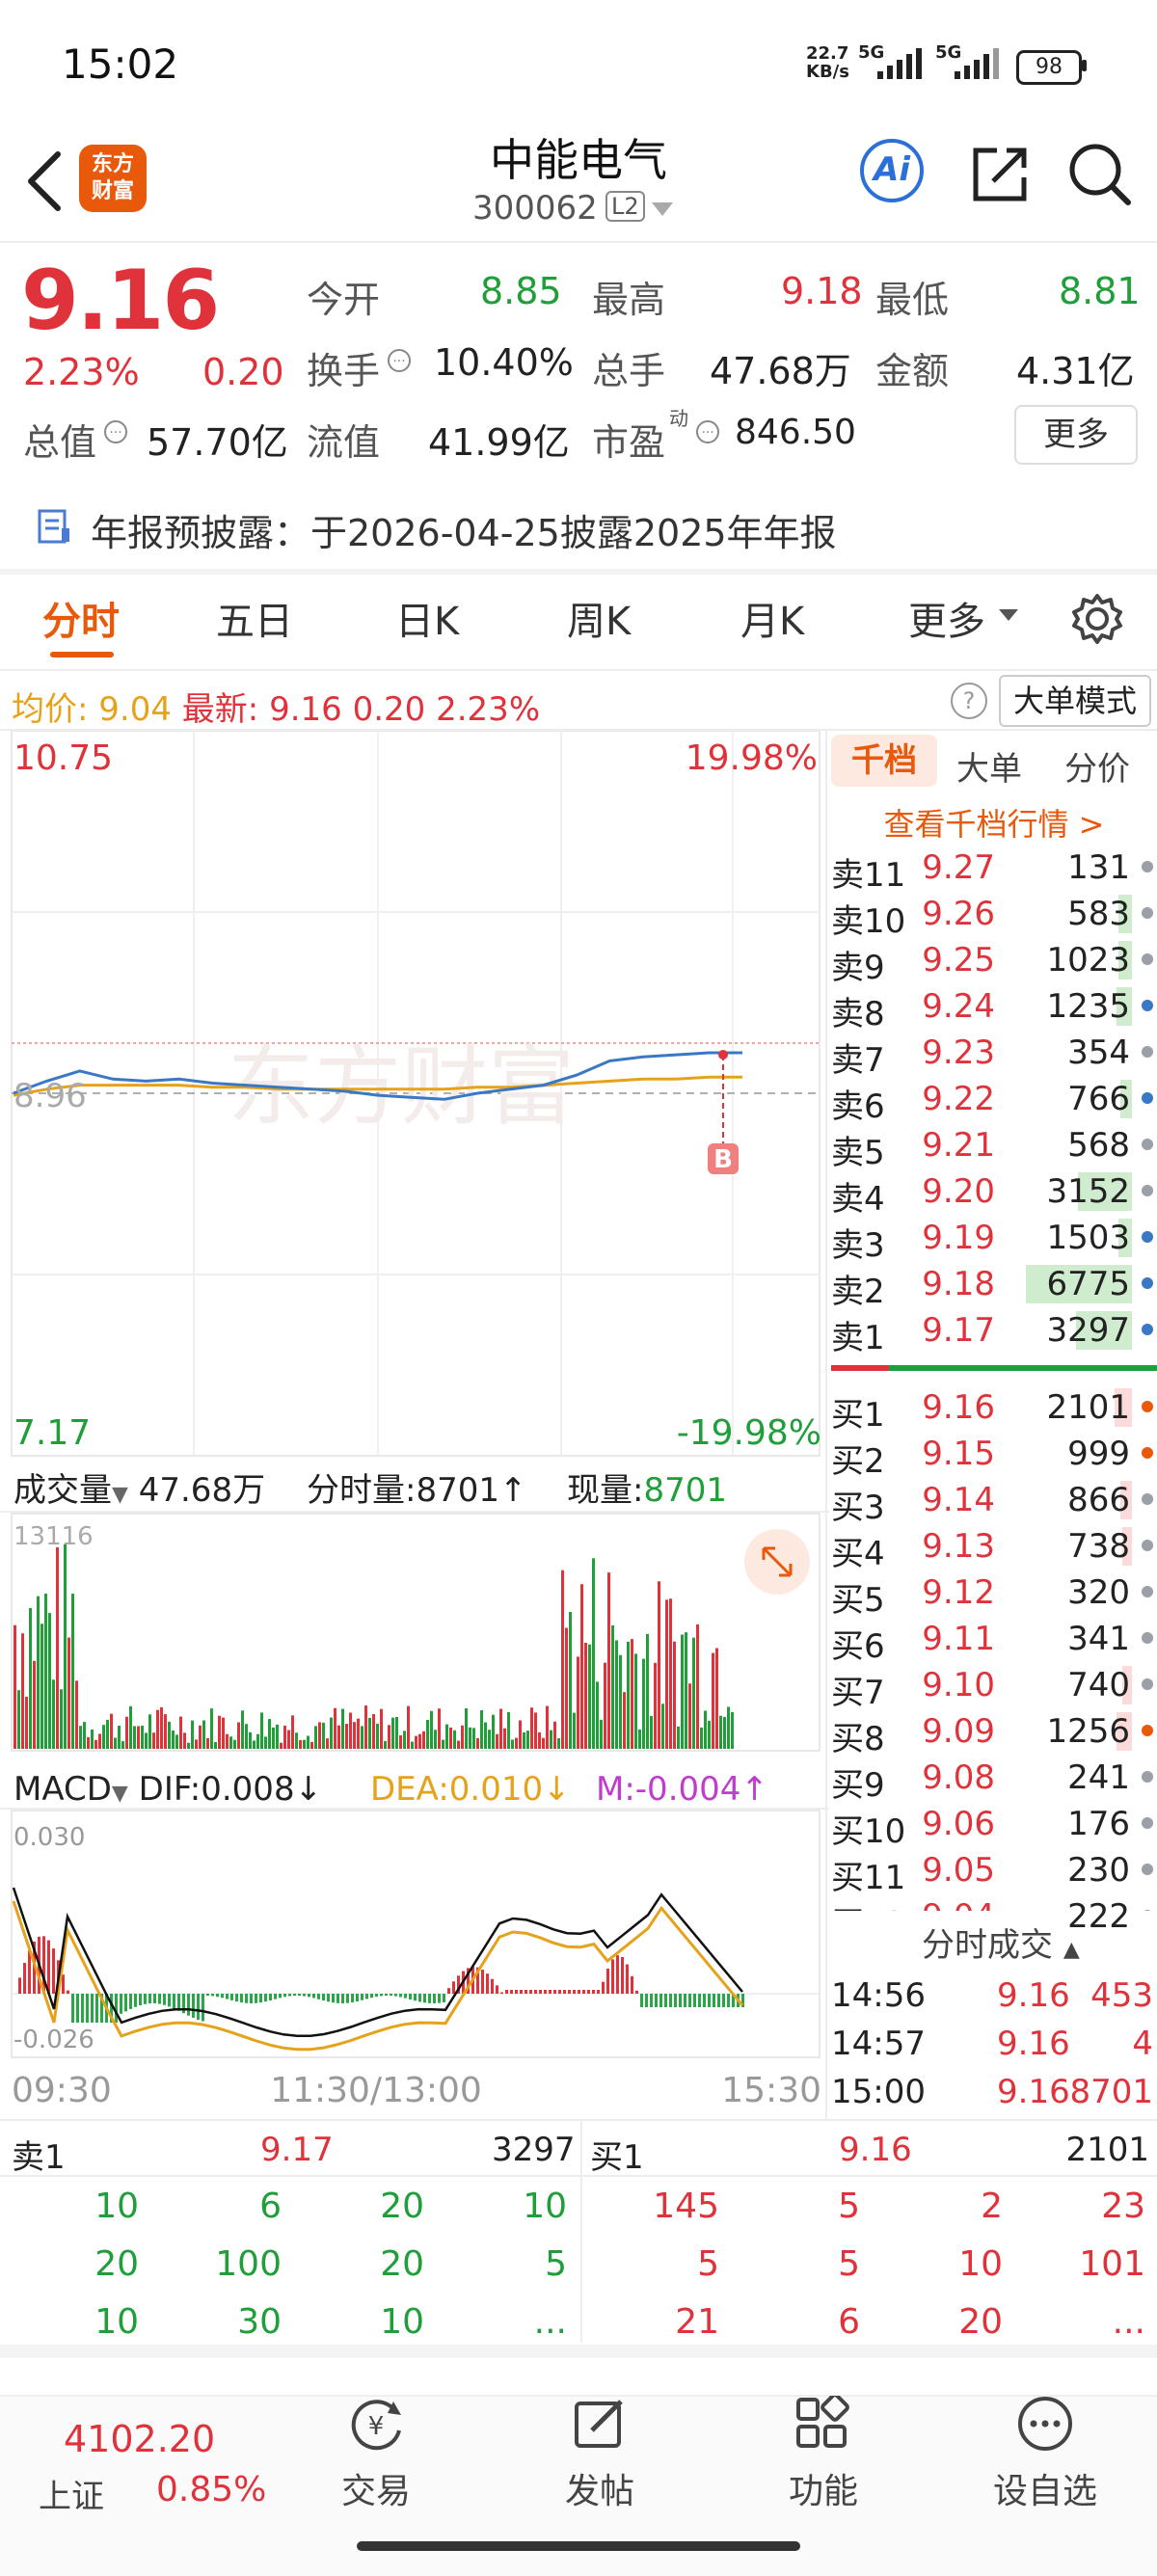  What do you see at coordinates (647, 1487) in the screenshot?
I see `current-volume: 现量:8701` at bounding box center [647, 1487].